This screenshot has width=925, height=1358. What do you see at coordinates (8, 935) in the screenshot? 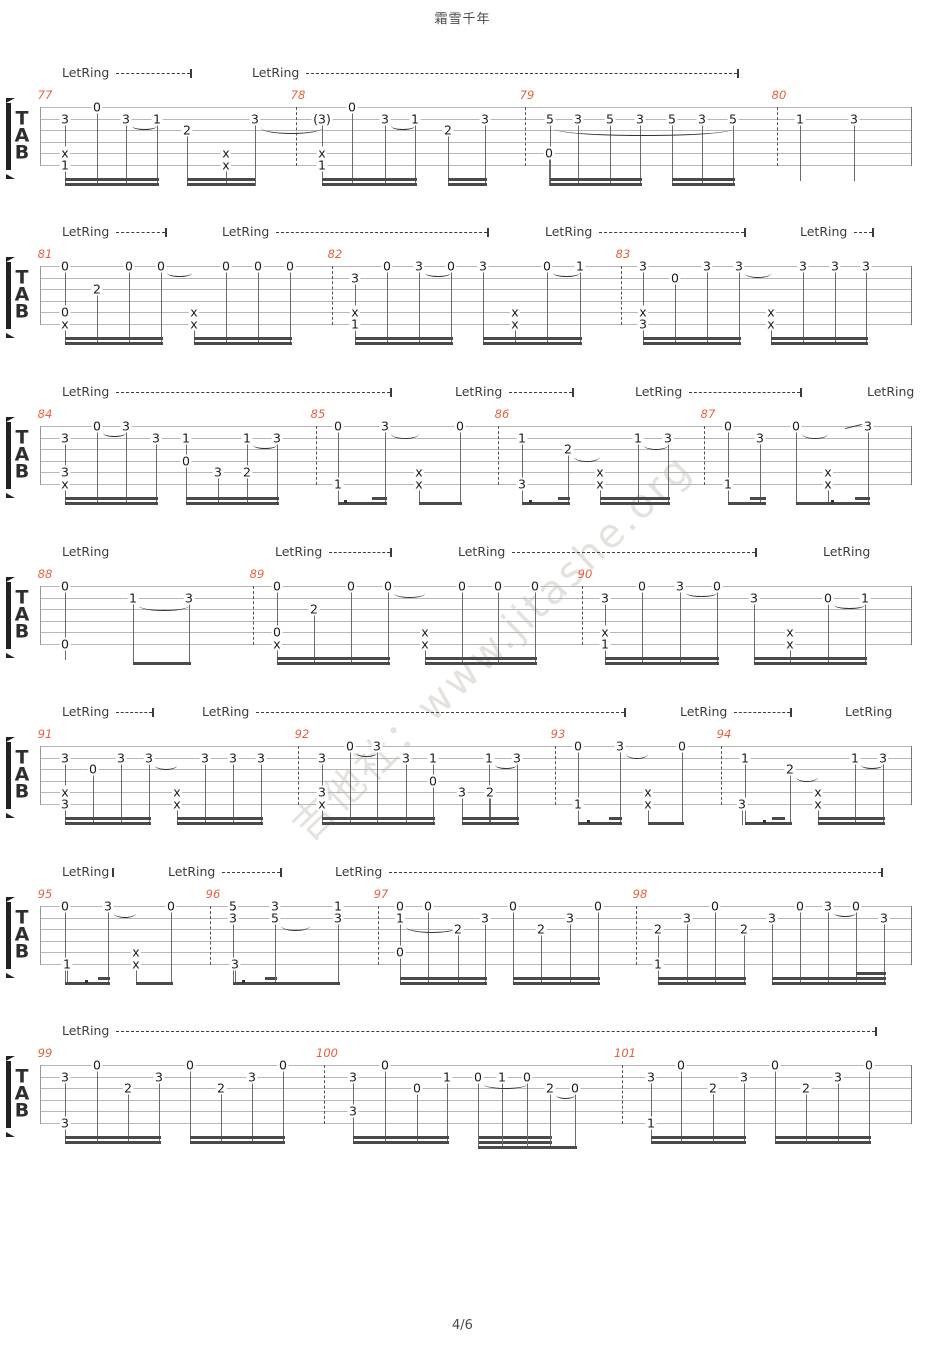
I see `system-bracket` at bounding box center [8, 935].